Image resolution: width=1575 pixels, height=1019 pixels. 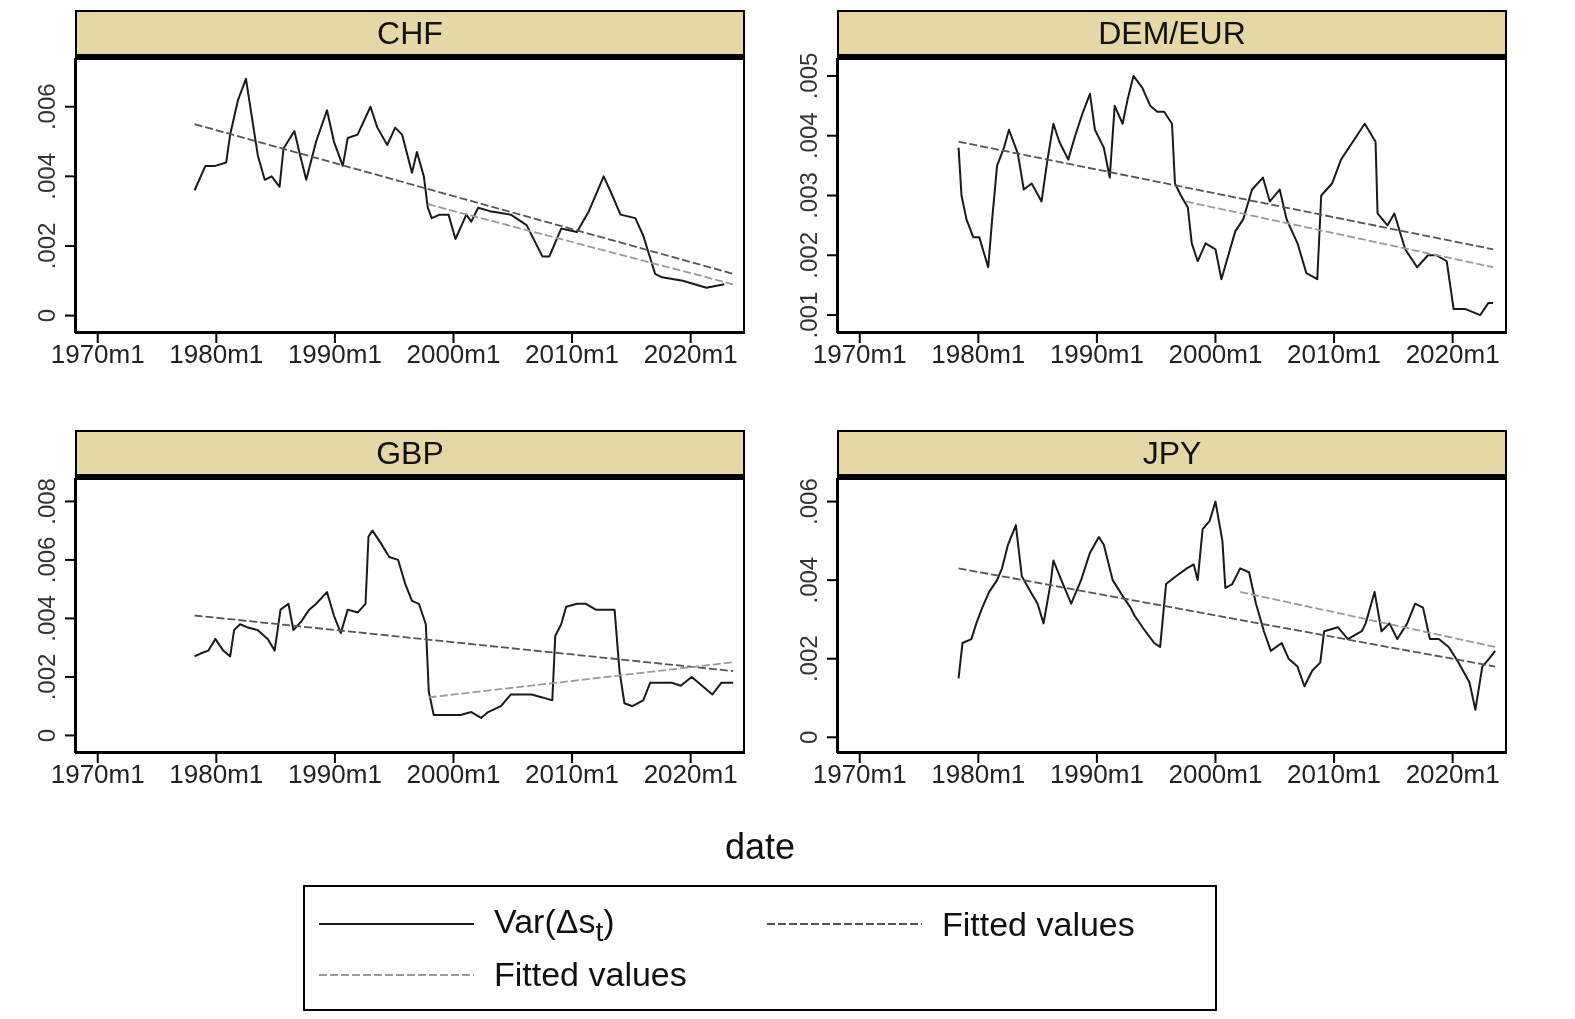 What do you see at coordinates (760, 847) in the screenshot?
I see `x-axis-title: date` at bounding box center [760, 847].